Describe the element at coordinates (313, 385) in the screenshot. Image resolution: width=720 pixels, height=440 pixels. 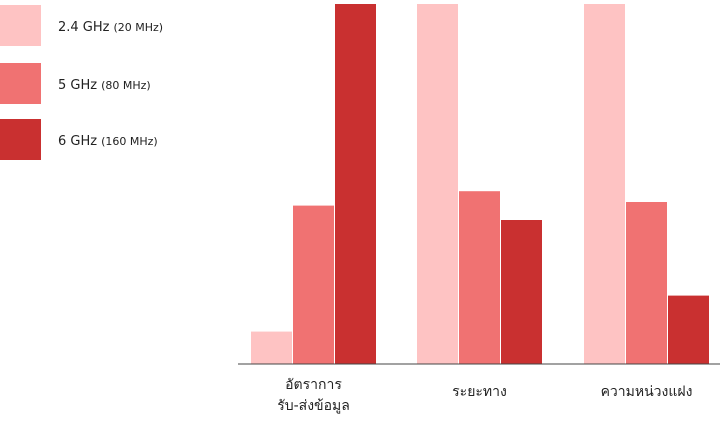
I see `category-label-line: อัตราการ` at that location.